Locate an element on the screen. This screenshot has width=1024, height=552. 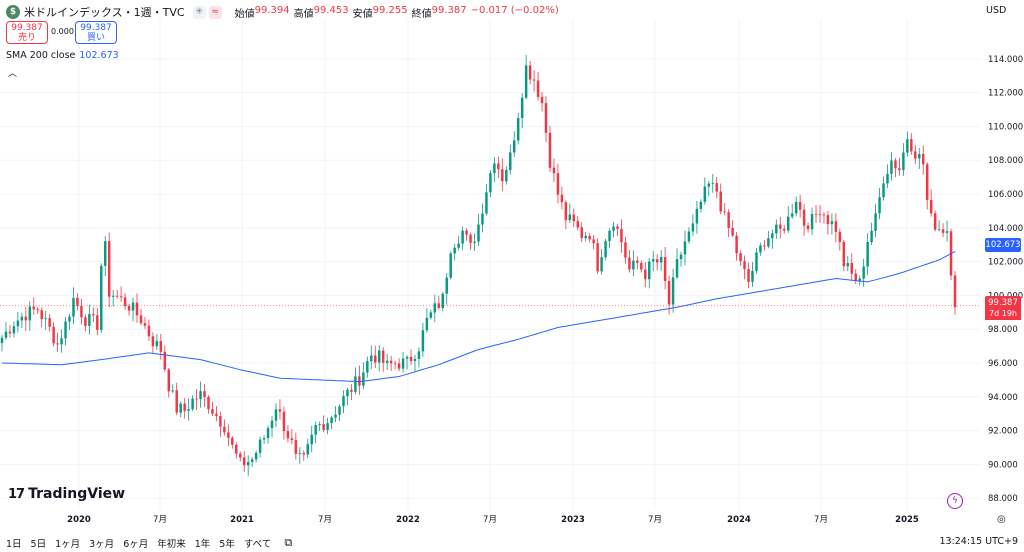
sma-price-label: 102.673 is located at coordinates (1003, 245).